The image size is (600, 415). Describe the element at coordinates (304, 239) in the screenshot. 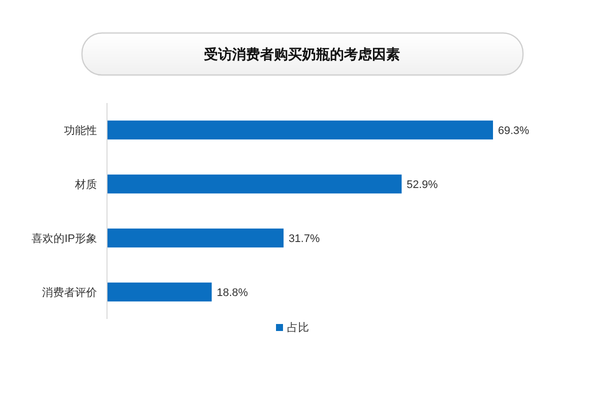

I see `data-label: 31.7%` at that location.